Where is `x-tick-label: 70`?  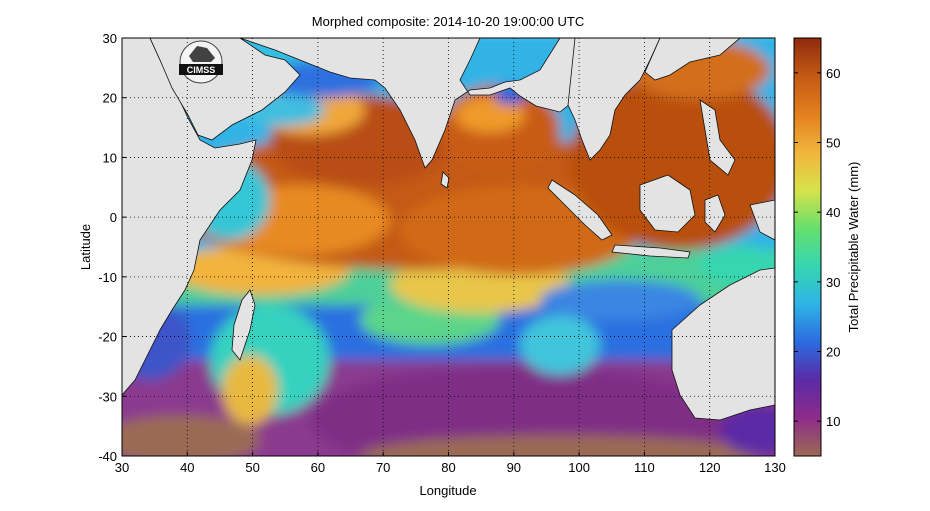 x-tick-label: 70 is located at coordinates (383, 467).